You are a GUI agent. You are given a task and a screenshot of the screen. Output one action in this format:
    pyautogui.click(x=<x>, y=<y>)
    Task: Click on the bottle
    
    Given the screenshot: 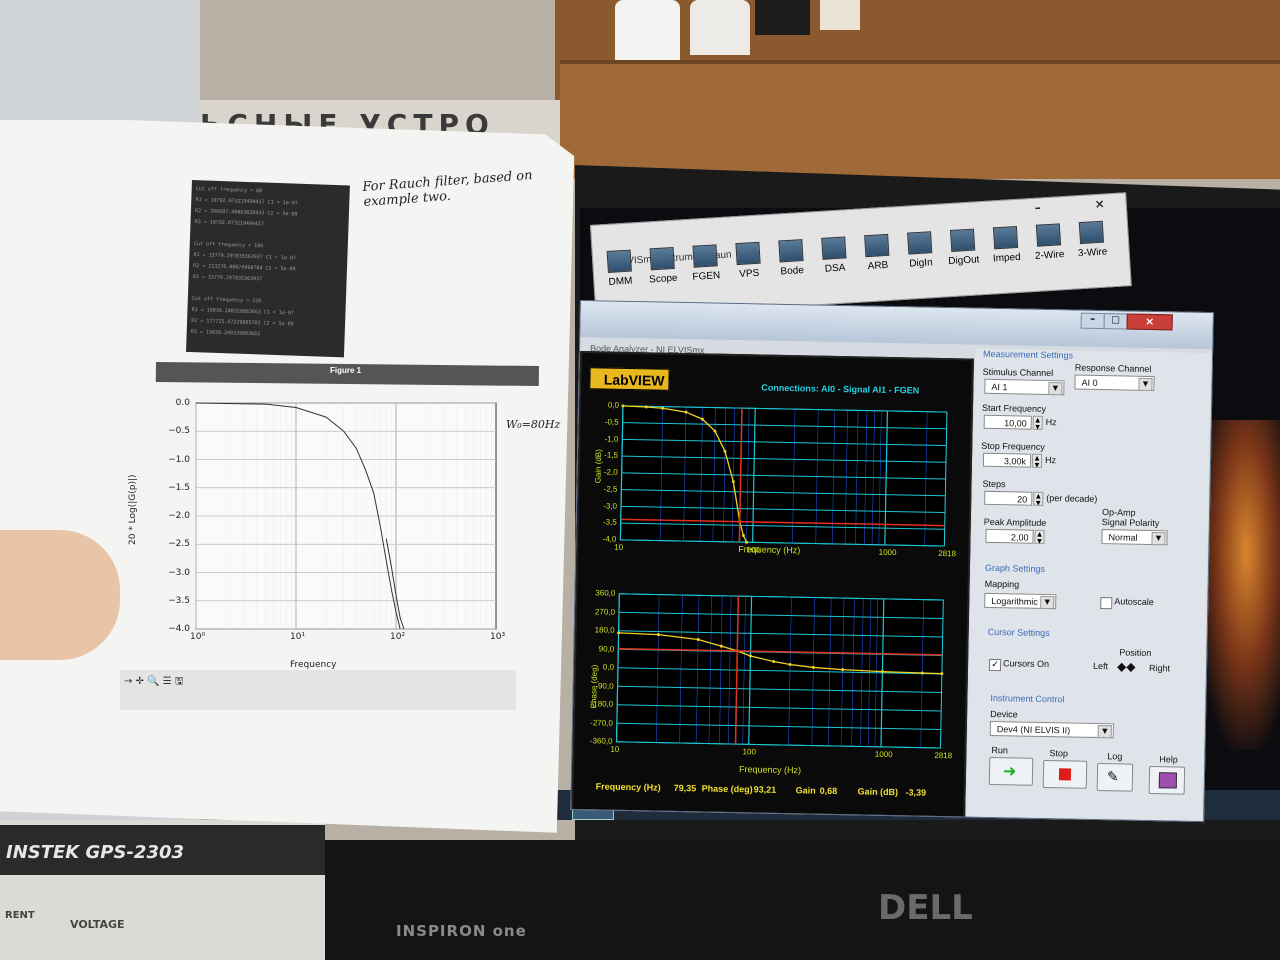 What is the action you would take?
    pyautogui.click(x=647, y=30)
    